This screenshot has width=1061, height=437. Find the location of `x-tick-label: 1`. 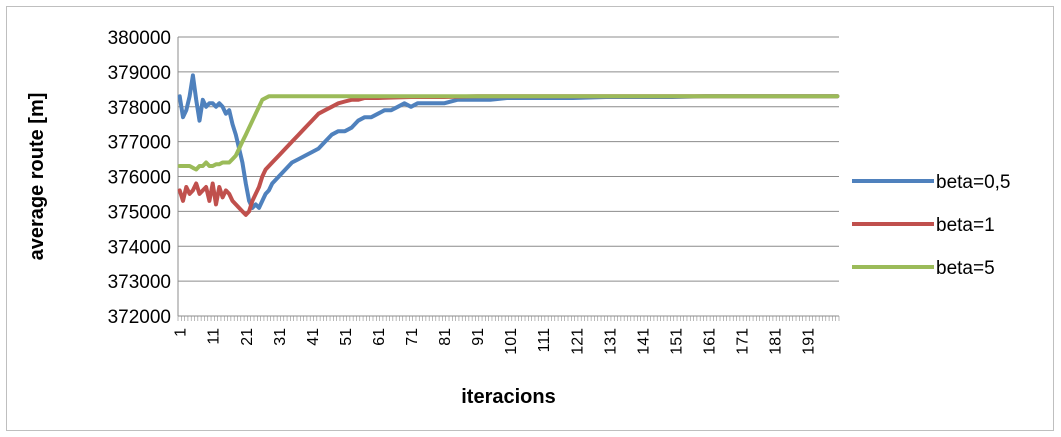

x-tick-label: 1 is located at coordinates (181, 332).